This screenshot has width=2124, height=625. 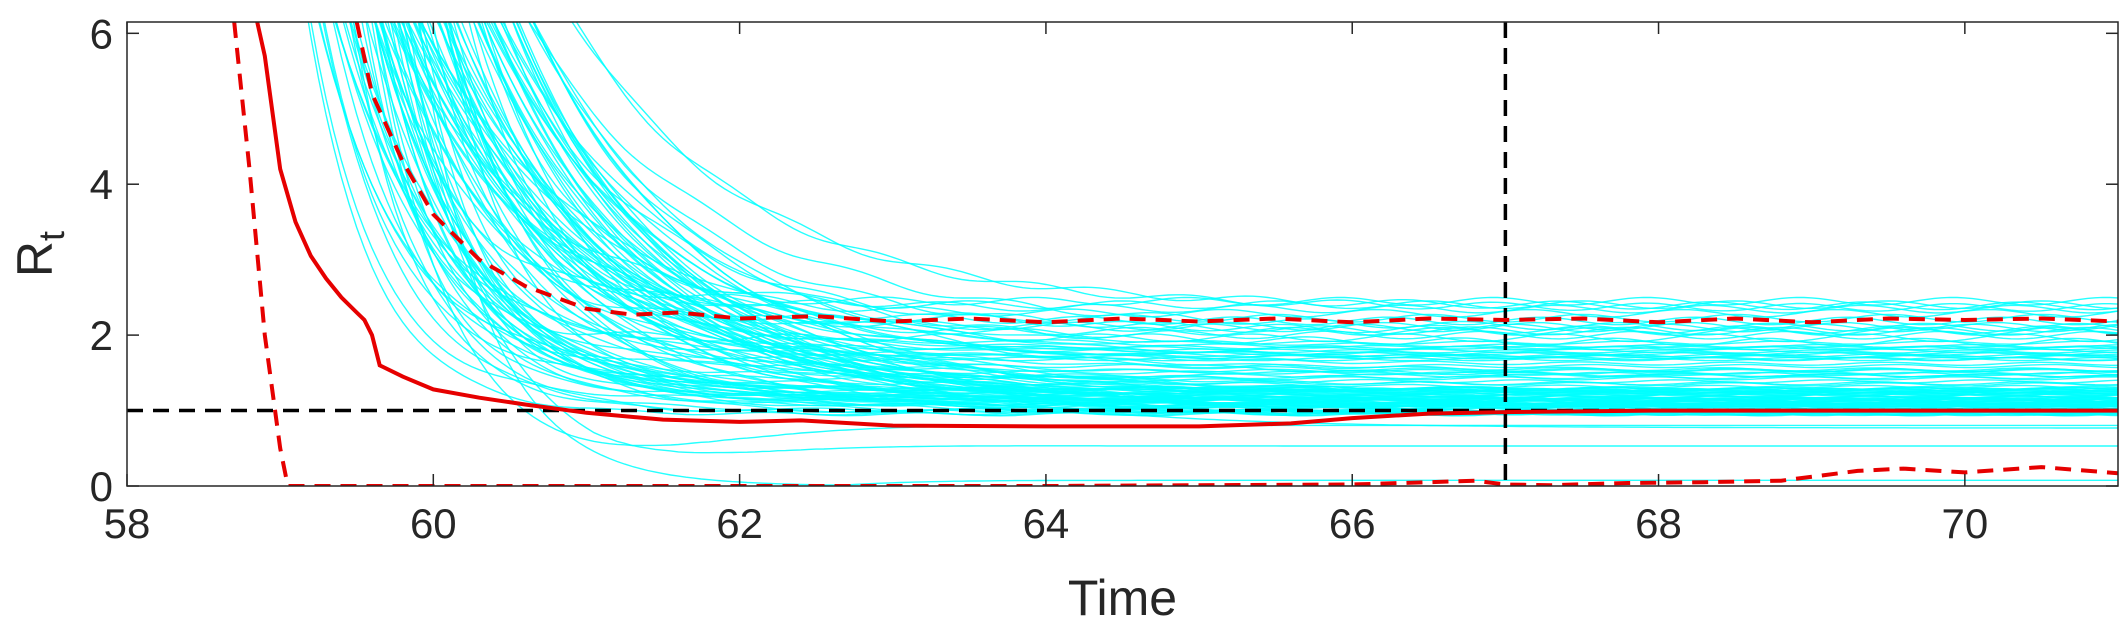 I want to click on y-axis-label: Rt, so click(x=39, y=254).